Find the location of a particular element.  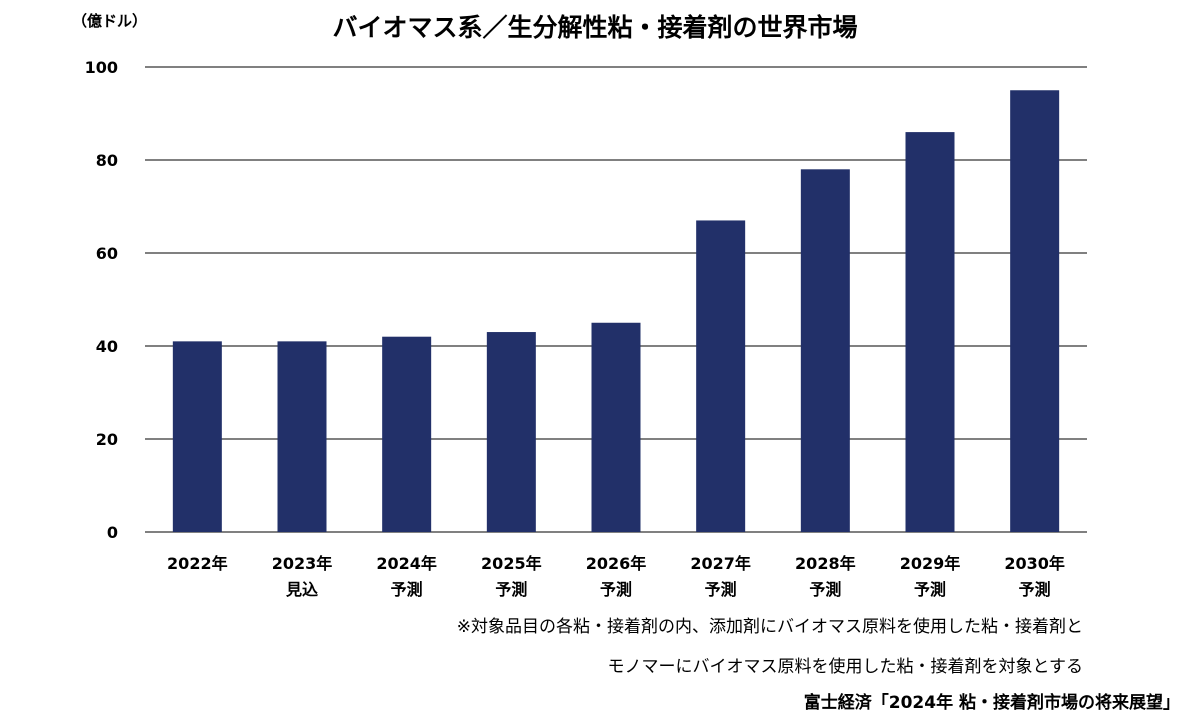

y-tick-label: 80 is located at coordinates (107, 160).